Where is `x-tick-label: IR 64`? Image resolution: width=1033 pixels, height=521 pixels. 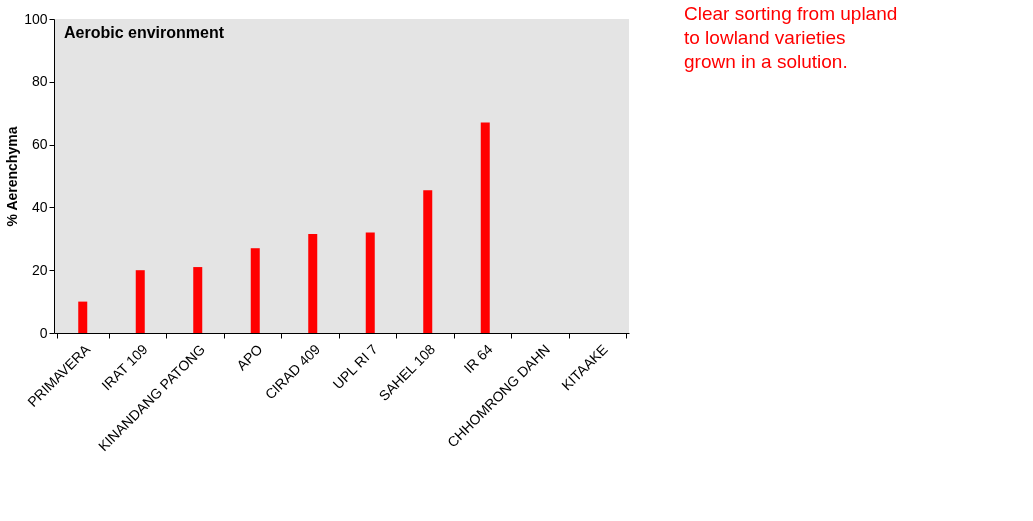 x-tick-label: IR 64 is located at coordinates (478, 358).